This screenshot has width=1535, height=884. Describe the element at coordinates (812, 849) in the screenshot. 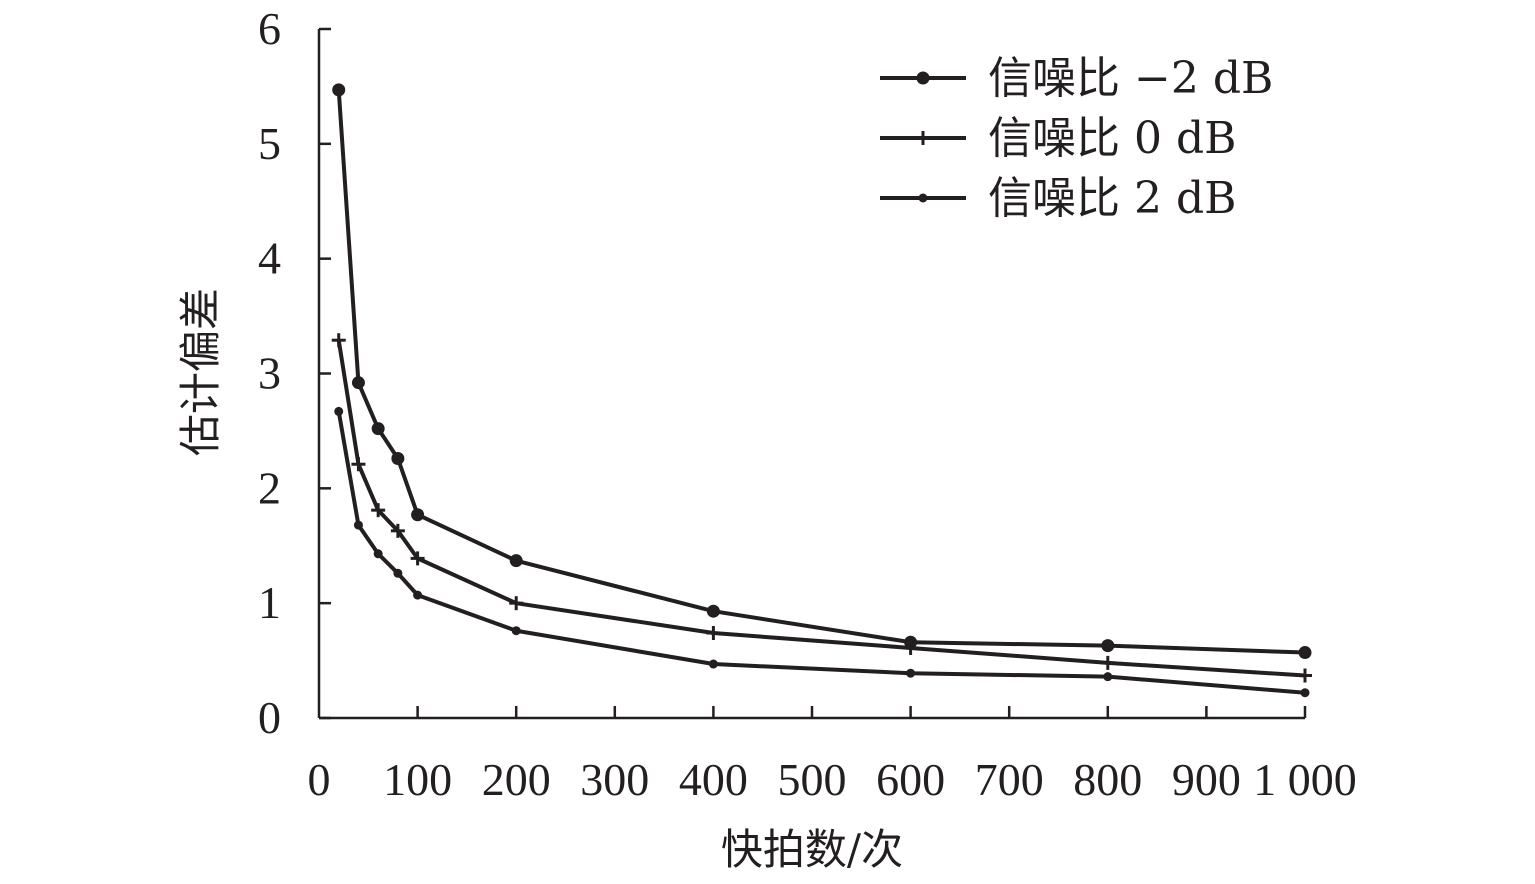

I see `x-axis-title: 快拍数/次` at that location.